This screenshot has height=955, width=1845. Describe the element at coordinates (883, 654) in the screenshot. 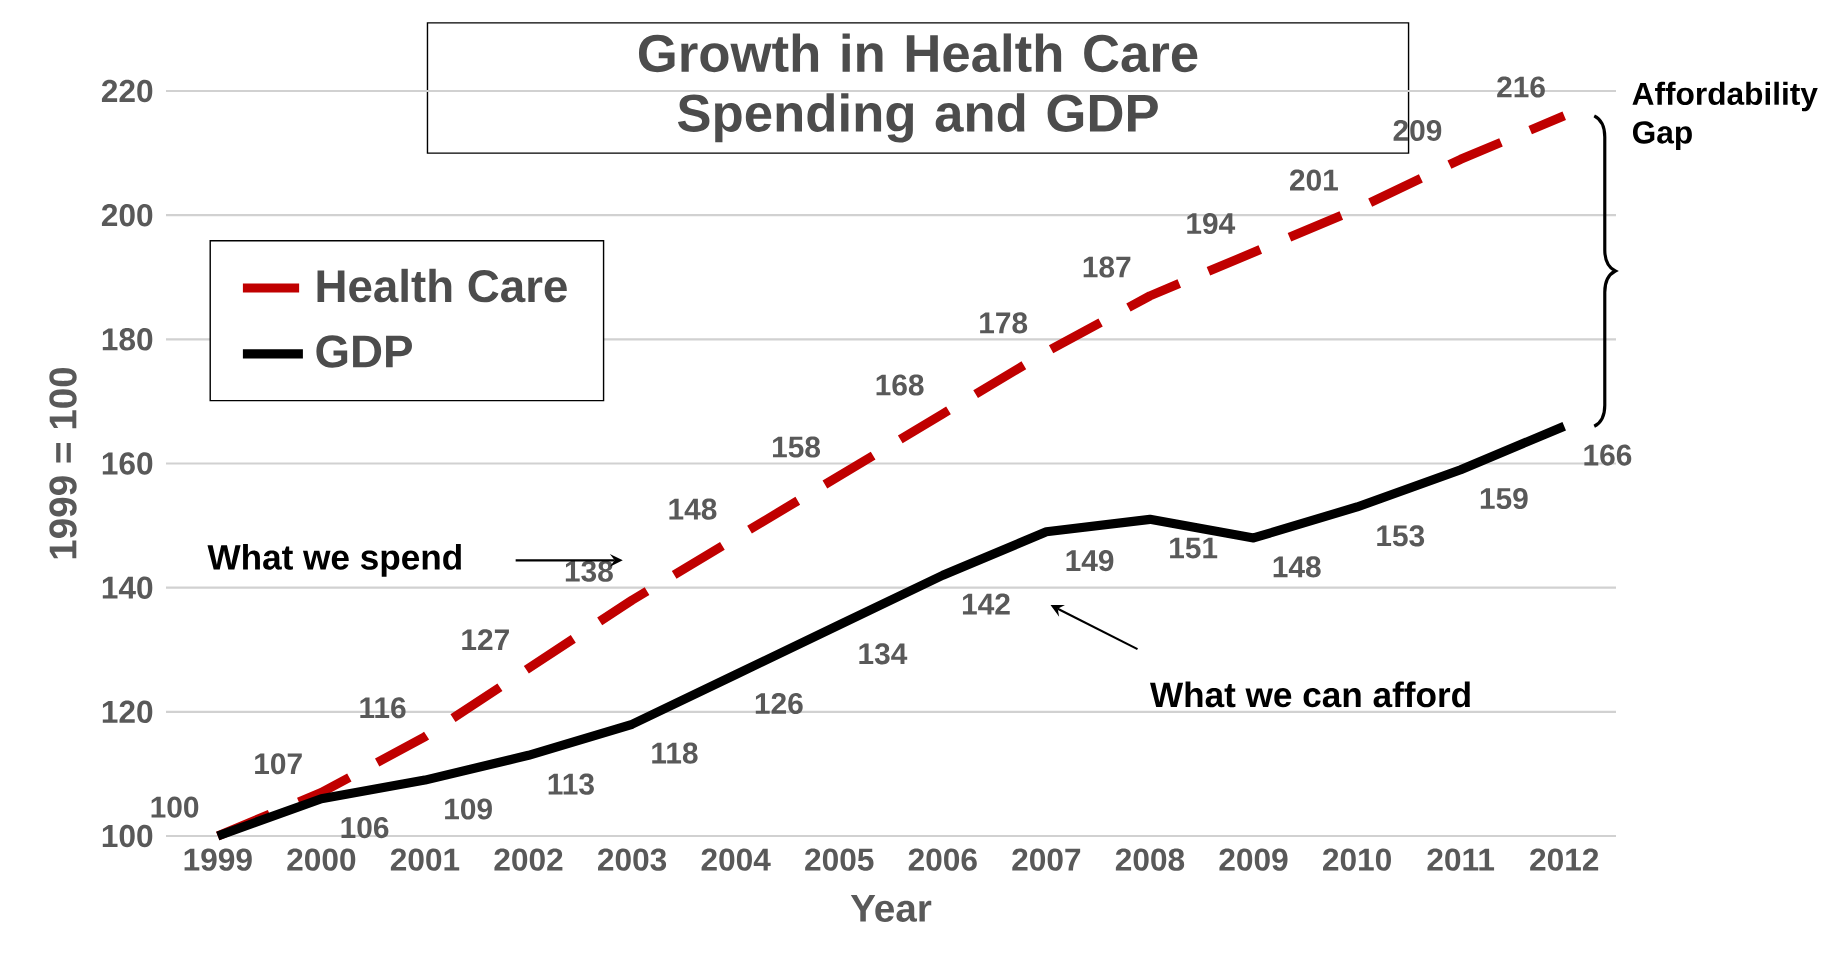

I see `data-label: 134` at that location.